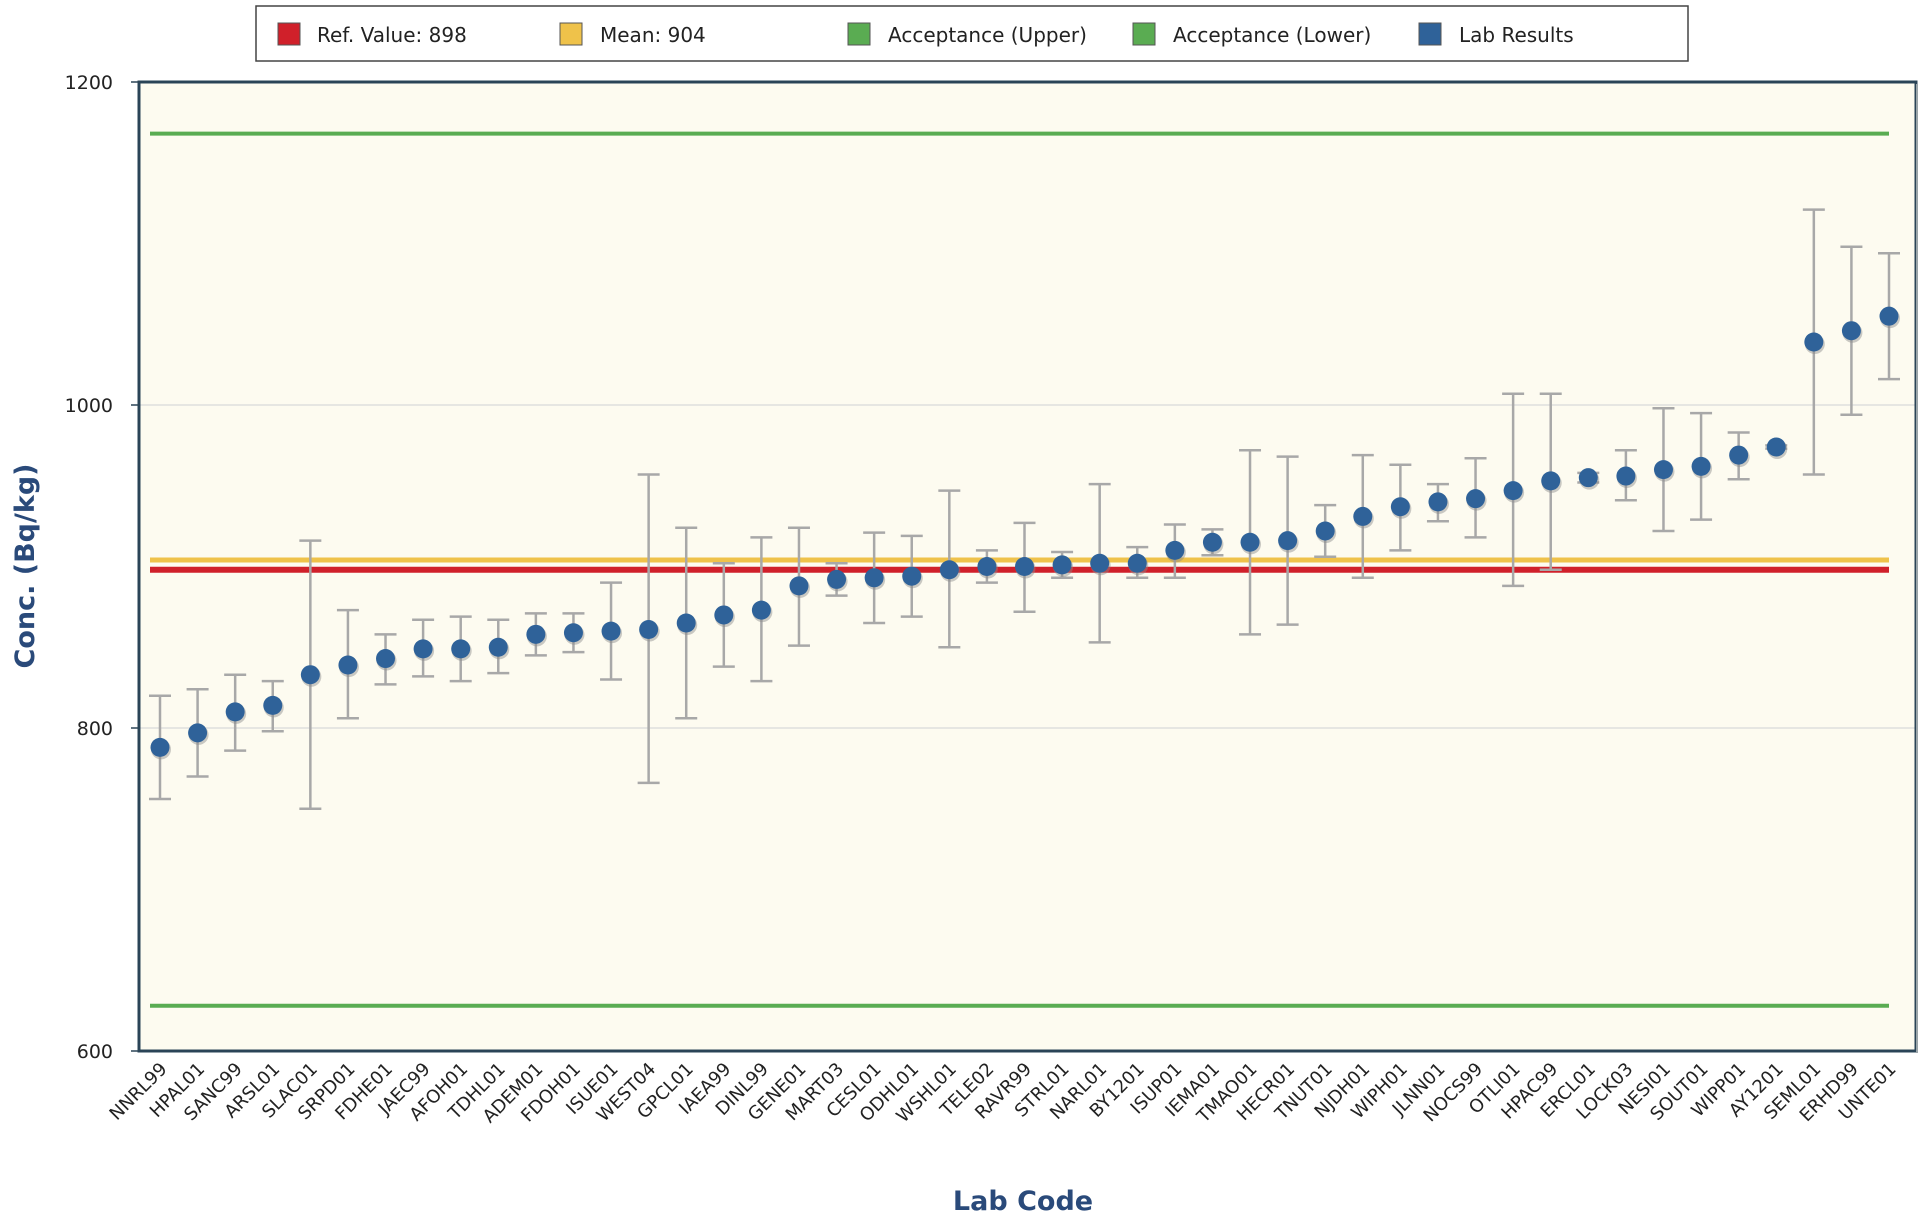 The width and height of the screenshot is (1919, 1217). Describe the element at coordinates (761, 610) in the screenshot. I see `data-point-DINL99` at that location.